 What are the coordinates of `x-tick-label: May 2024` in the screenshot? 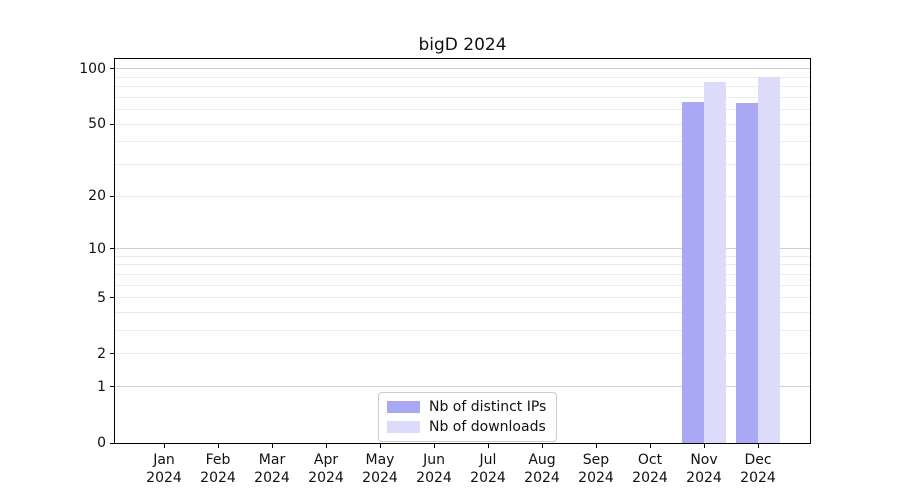 It's located at (380, 469).